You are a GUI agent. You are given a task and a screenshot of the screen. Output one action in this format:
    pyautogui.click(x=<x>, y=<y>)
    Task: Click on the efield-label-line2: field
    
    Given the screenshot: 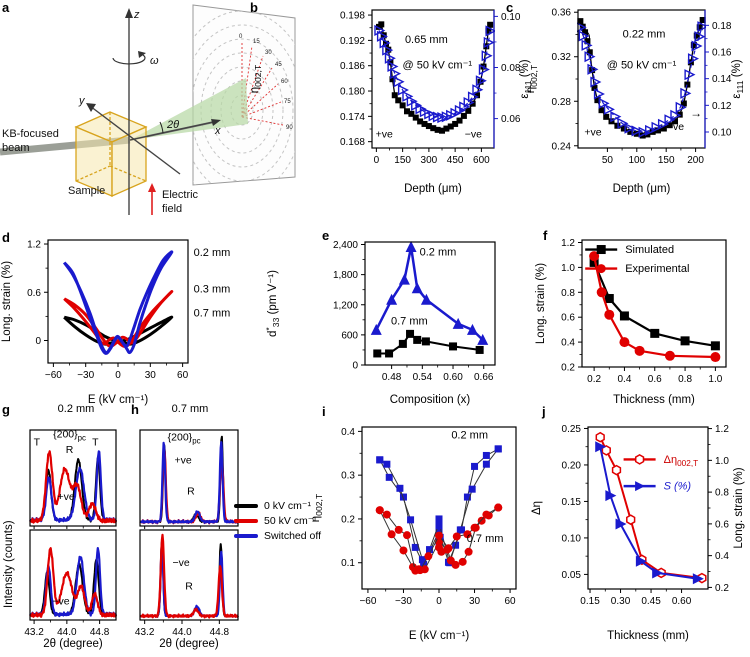 What is the action you would take?
    pyautogui.click(x=172, y=209)
    